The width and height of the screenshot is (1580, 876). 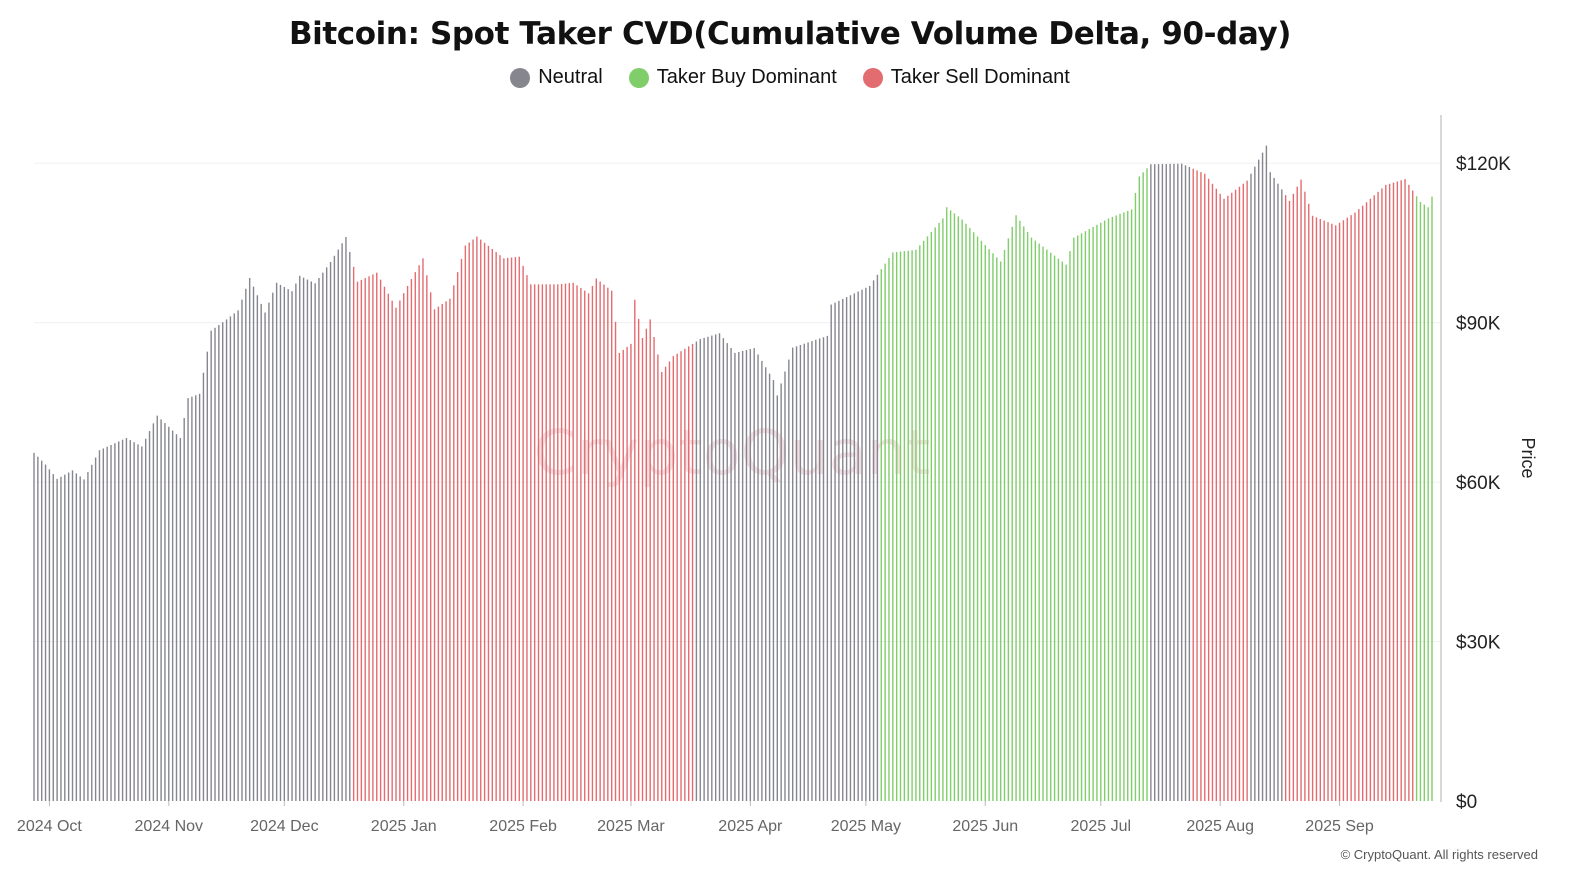 I want to click on legend-item-taker-sell: Taker Sell Dominant, so click(x=966, y=77).